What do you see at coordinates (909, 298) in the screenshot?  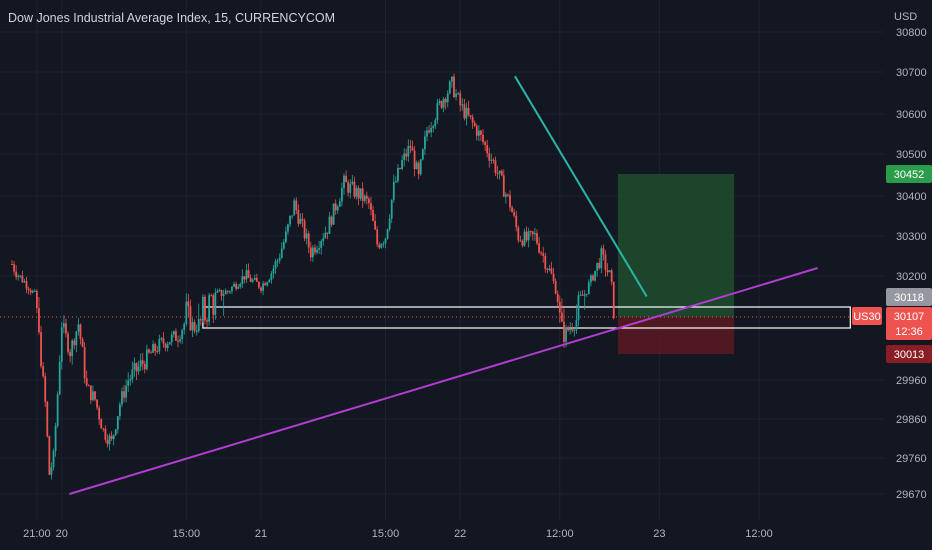 I see `zone-top-price-badge: 30118` at bounding box center [909, 298].